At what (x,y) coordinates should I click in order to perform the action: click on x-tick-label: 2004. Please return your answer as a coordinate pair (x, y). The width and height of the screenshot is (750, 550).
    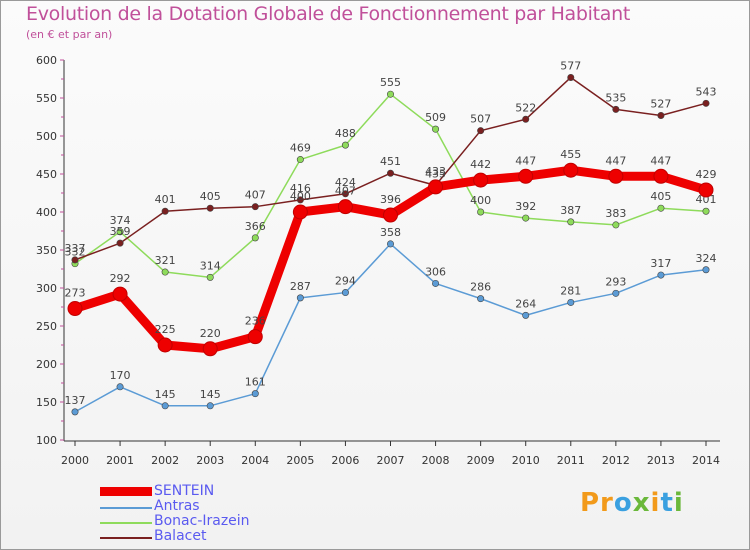
    Looking at the image, I should click on (255, 460).